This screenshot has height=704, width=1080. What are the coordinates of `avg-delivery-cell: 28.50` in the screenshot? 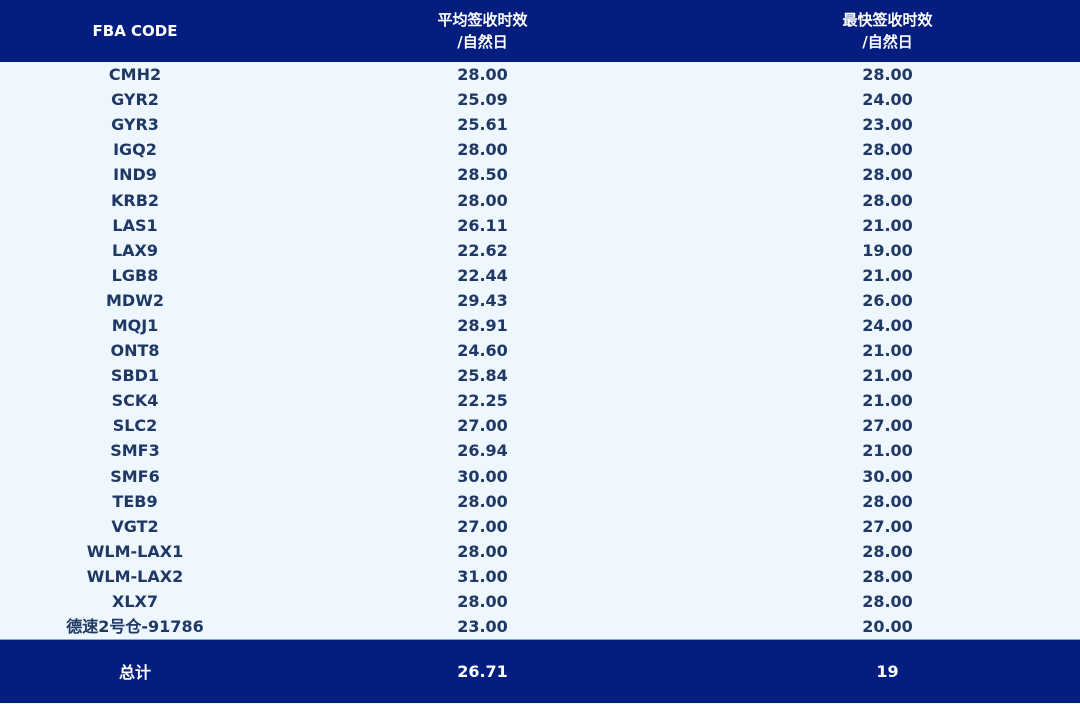 It's located at (482, 175).